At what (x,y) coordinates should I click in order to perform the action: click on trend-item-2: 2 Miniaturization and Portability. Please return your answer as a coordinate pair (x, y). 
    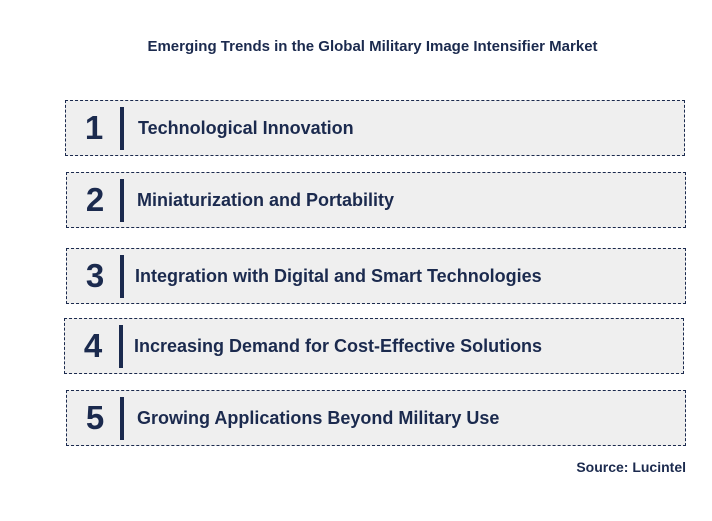
    Looking at the image, I should click on (376, 200).